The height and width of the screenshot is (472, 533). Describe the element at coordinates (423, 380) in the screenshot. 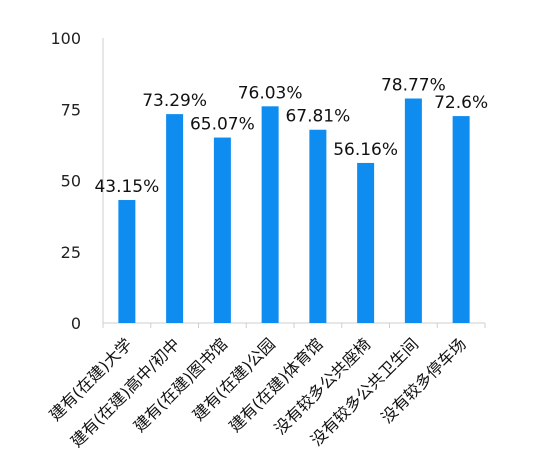

I see `category-label: 没有较多停车场` at that location.